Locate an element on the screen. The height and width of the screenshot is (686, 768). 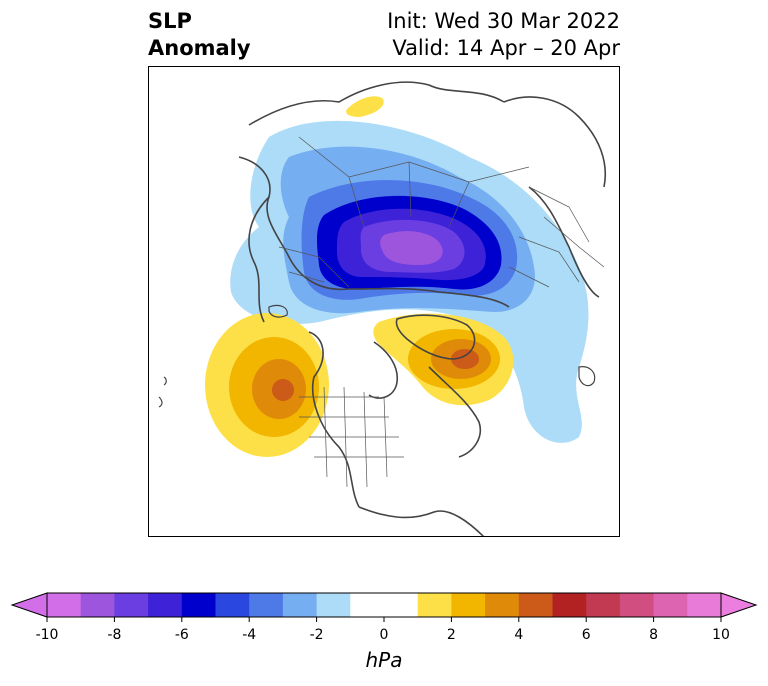
colorbar-tick-label: 6 is located at coordinates (586, 635).